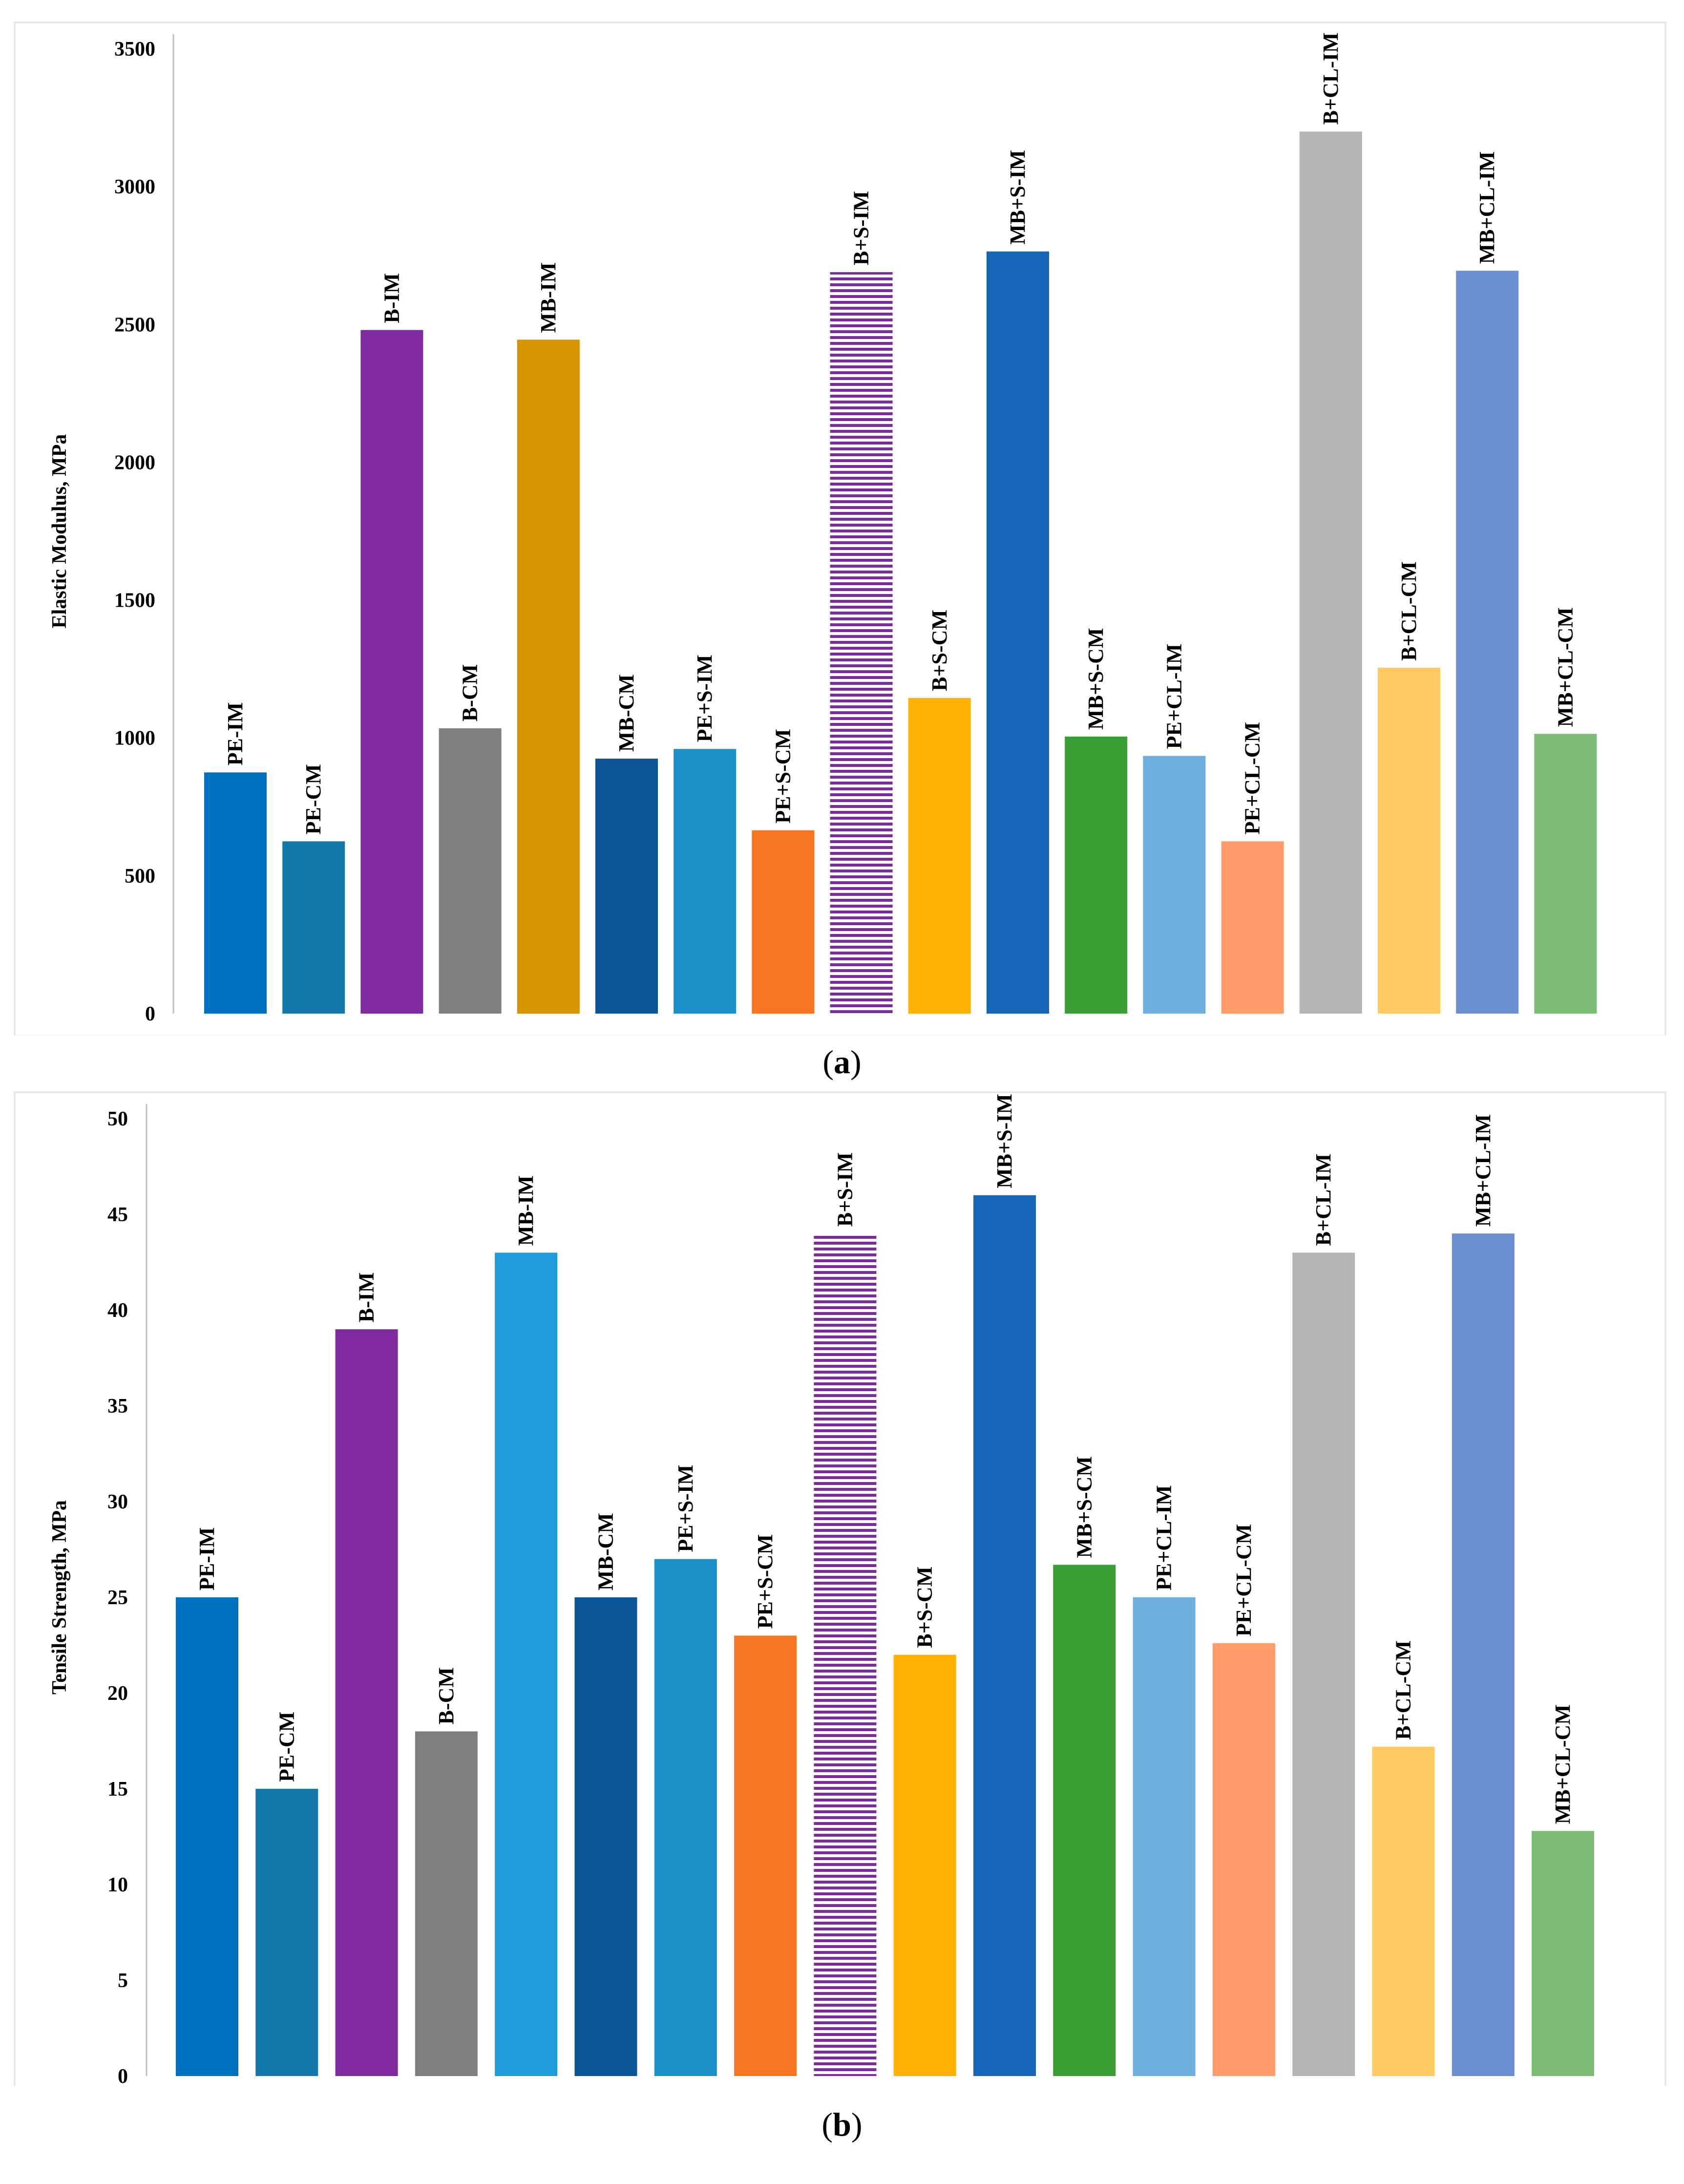 The height and width of the screenshot is (2184, 1684). I want to click on caption-a: (a), so click(842, 1062).